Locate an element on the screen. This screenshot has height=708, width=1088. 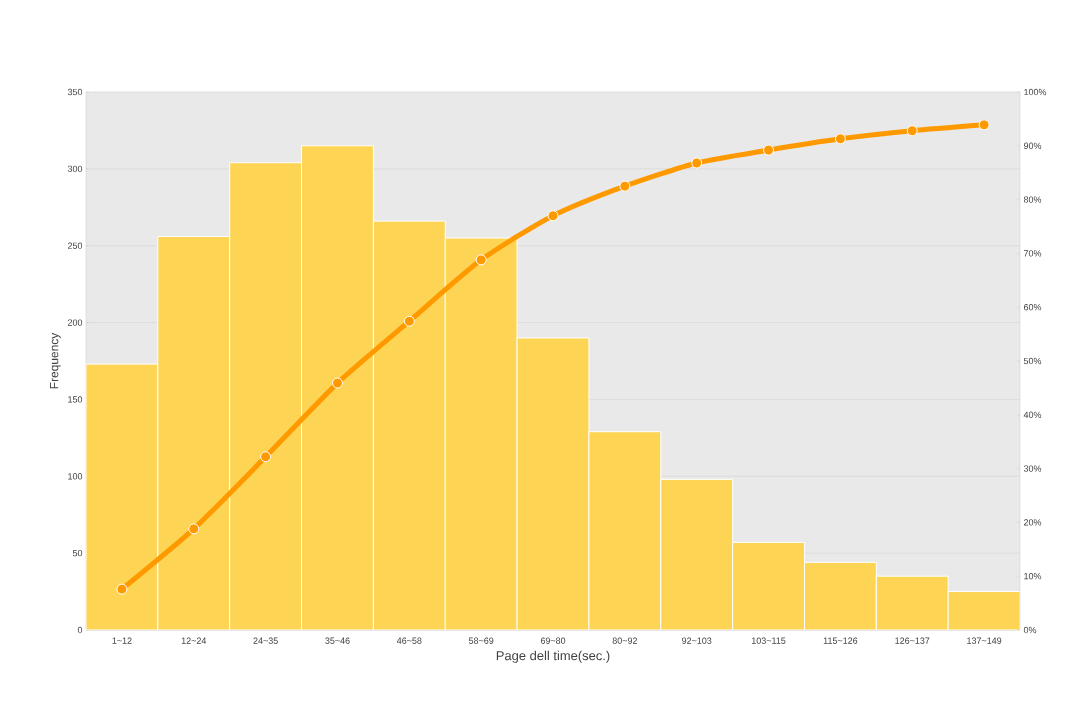
y2-tick-label: 90% is located at coordinates (1032, 145).